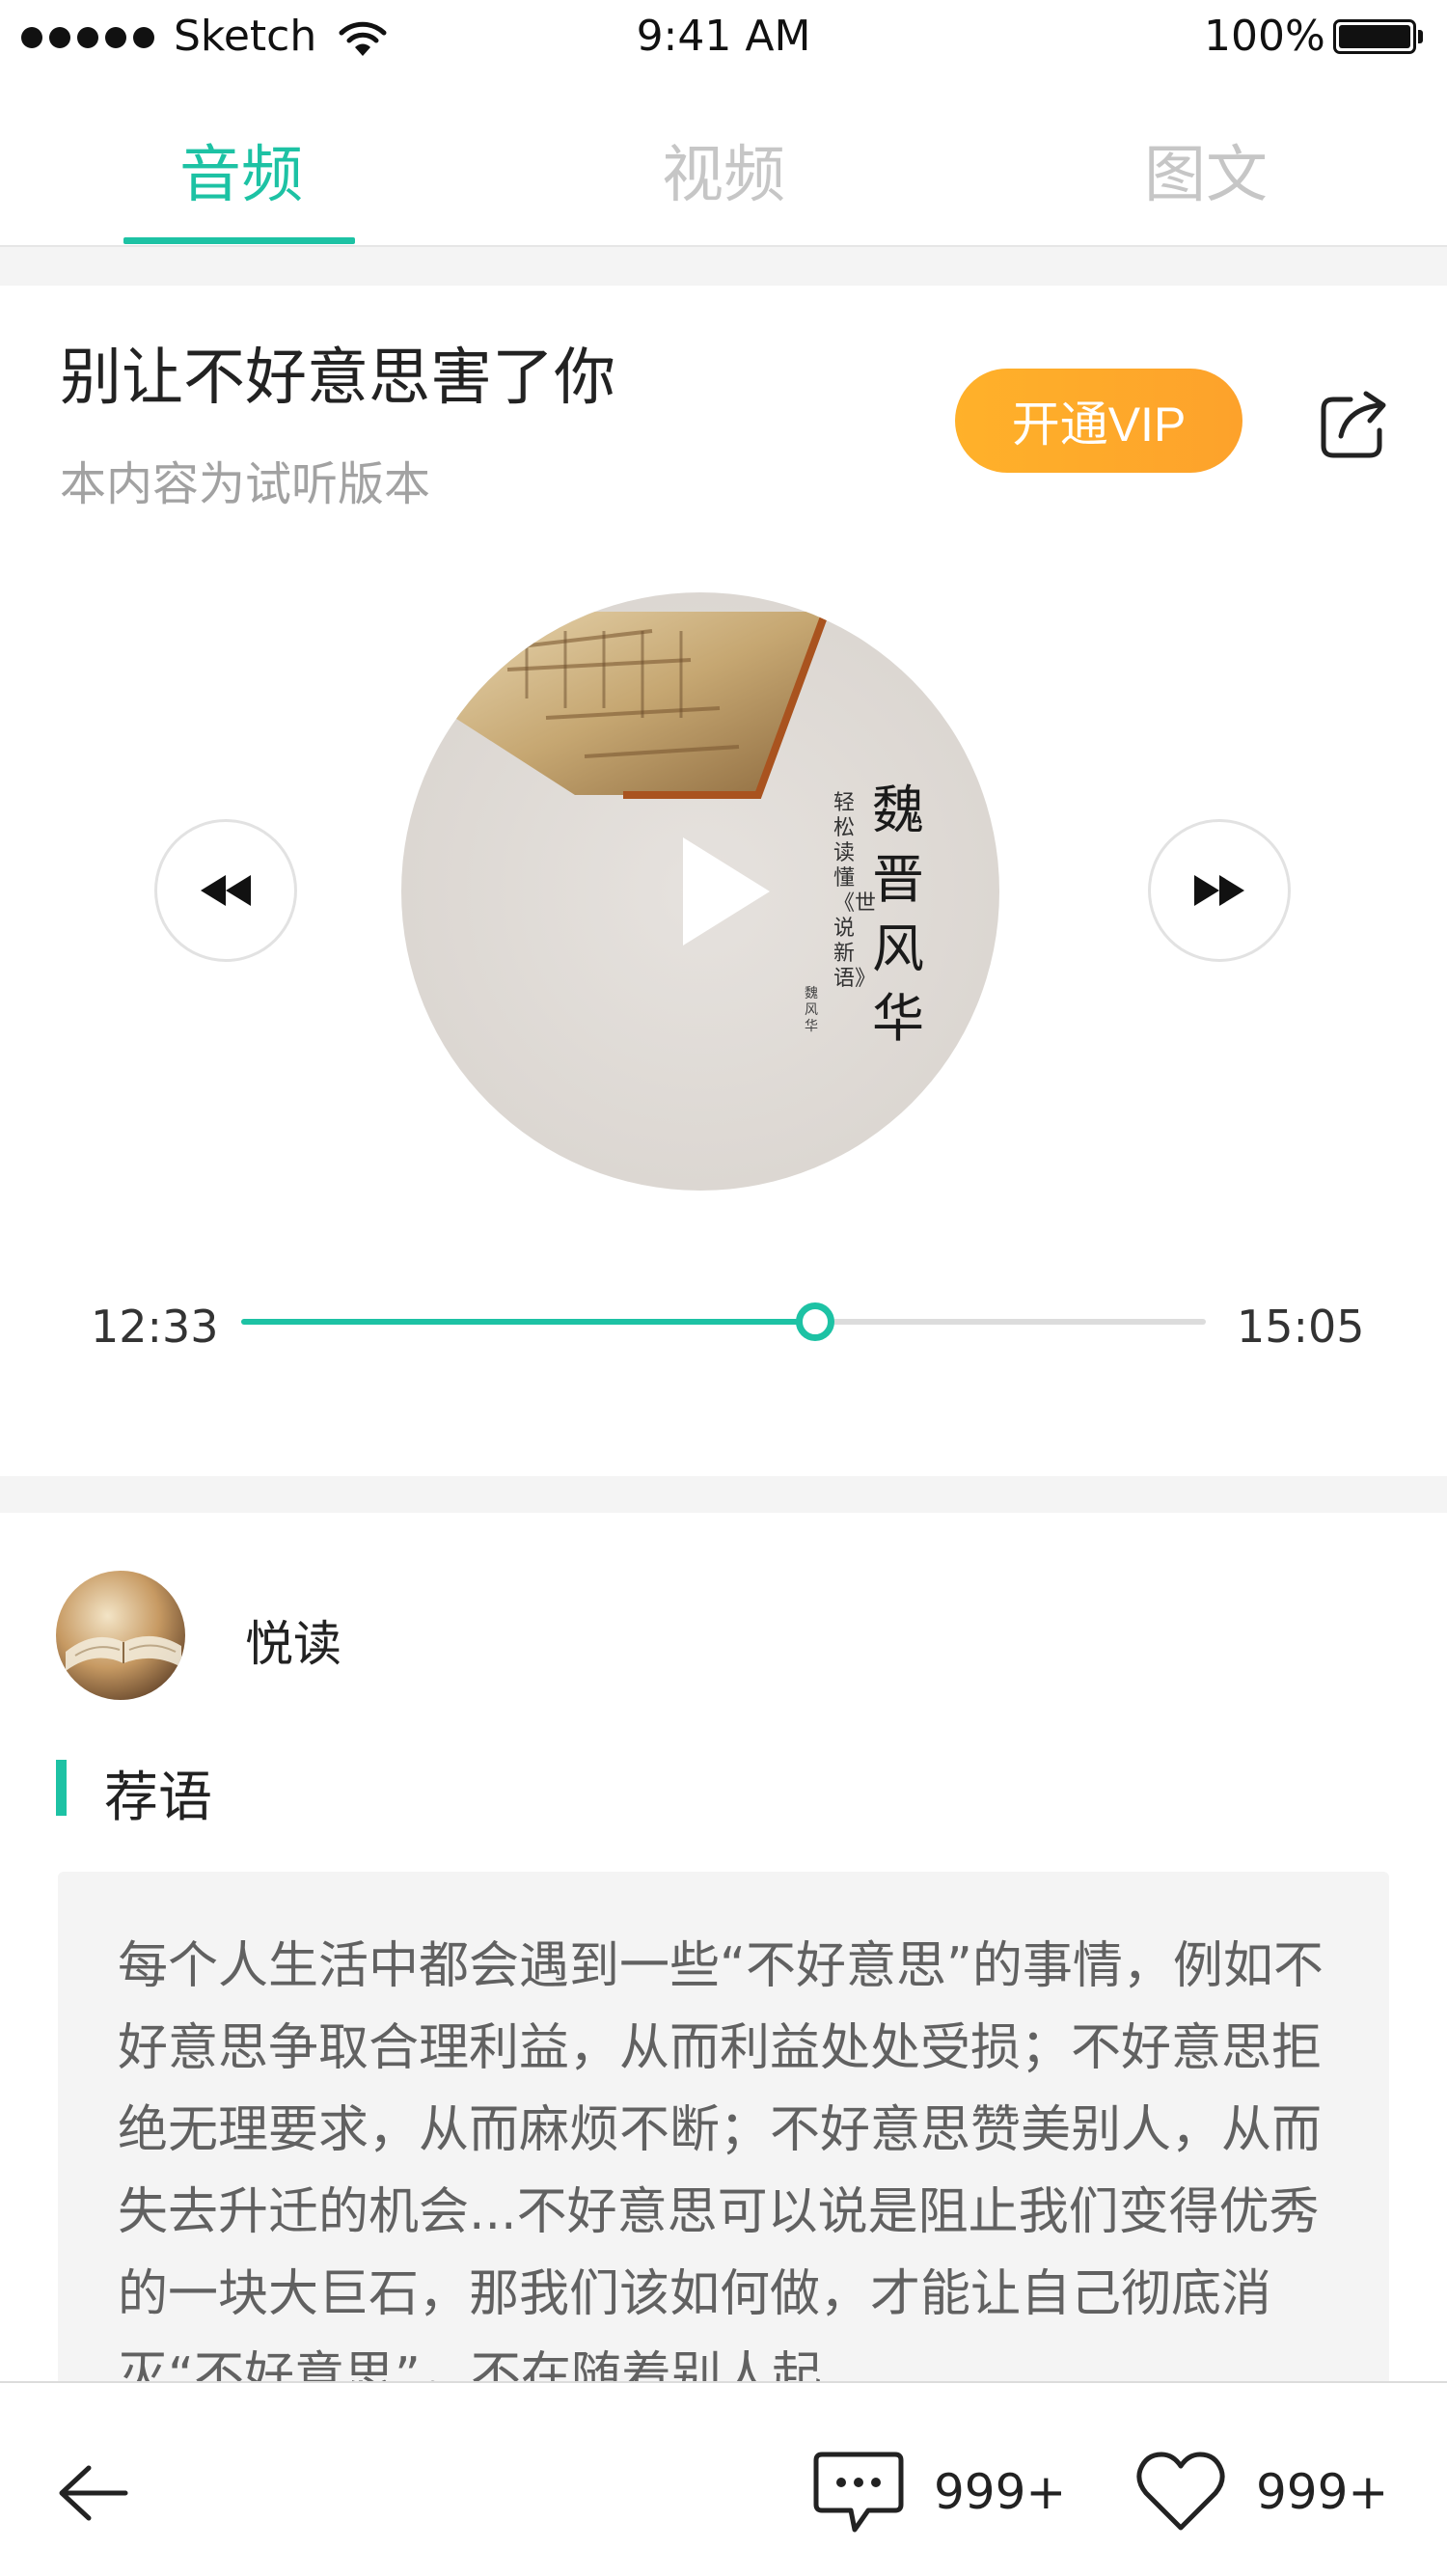 The width and height of the screenshot is (1447, 2576). What do you see at coordinates (723, 176) in the screenshot?
I see `tab-video: 视频` at bounding box center [723, 176].